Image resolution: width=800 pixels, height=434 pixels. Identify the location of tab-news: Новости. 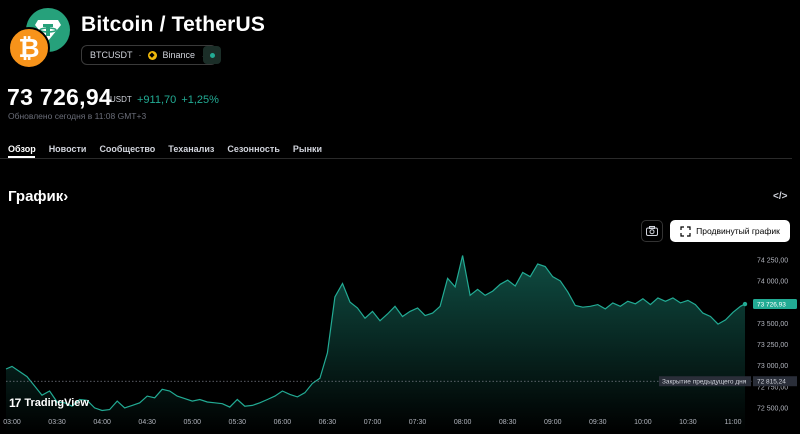
(67, 149).